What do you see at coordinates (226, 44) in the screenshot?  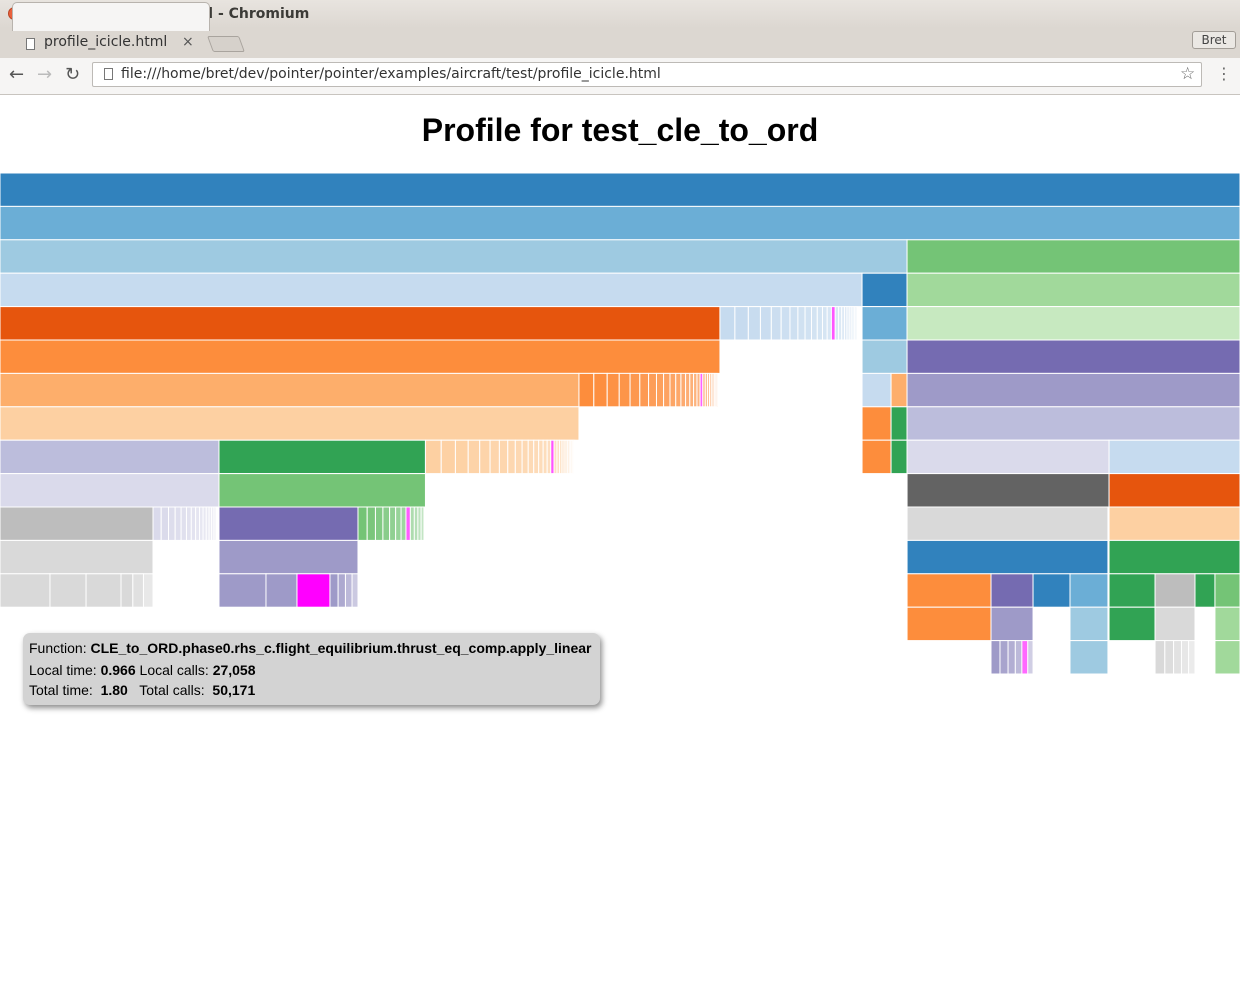 I see `new-tab-button` at bounding box center [226, 44].